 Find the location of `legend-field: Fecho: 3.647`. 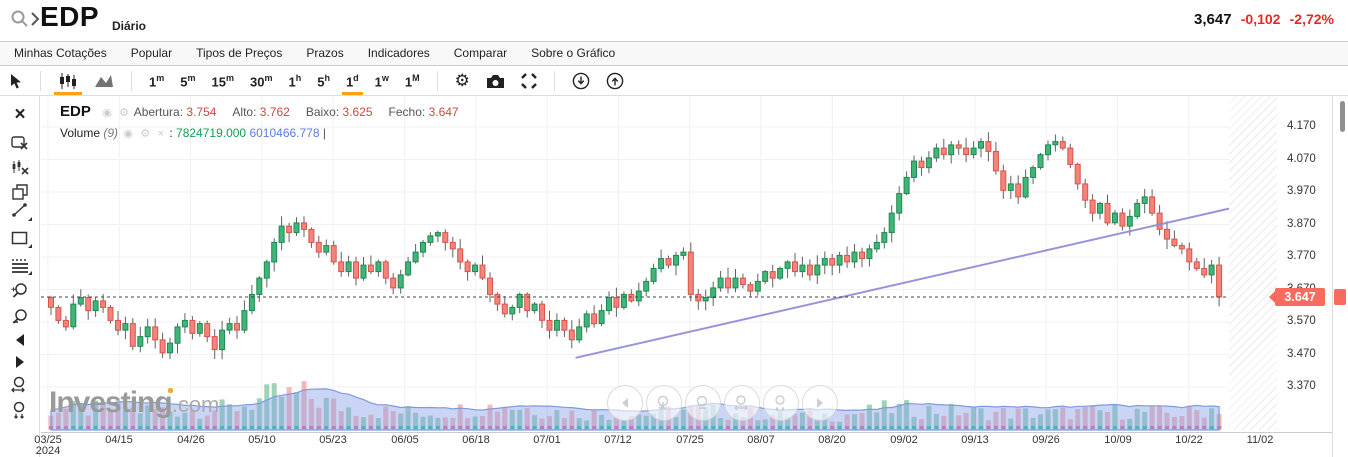

legend-field: Fecho: 3.647 is located at coordinates (423, 112).